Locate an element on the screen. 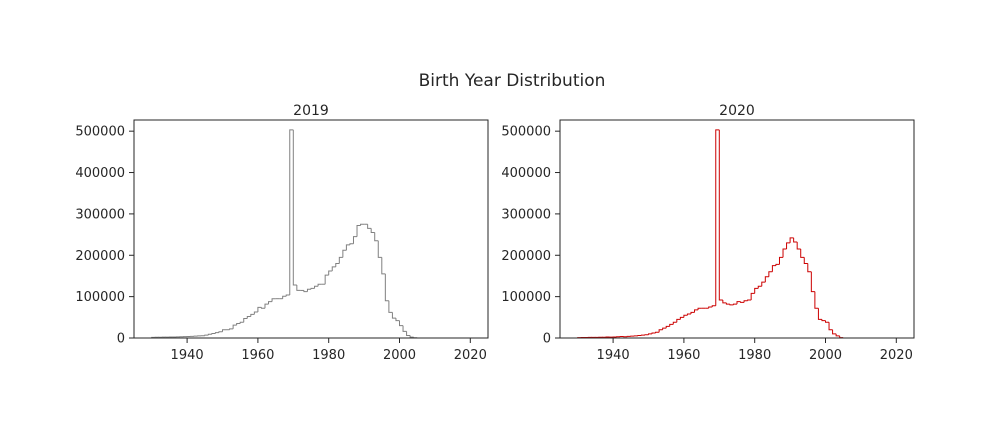  y-tick-label: 100000 is located at coordinates (526, 297).